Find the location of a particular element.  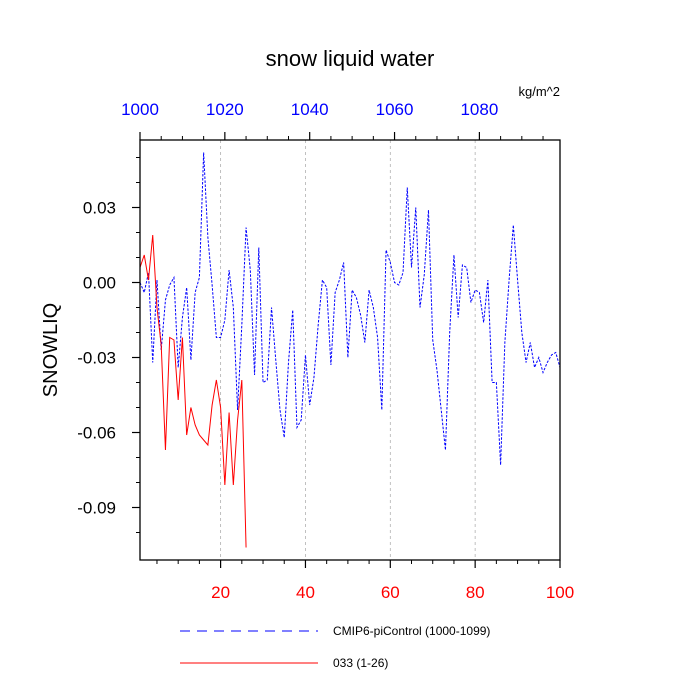

x-top-tick-label: 1080 is located at coordinates (479, 109).